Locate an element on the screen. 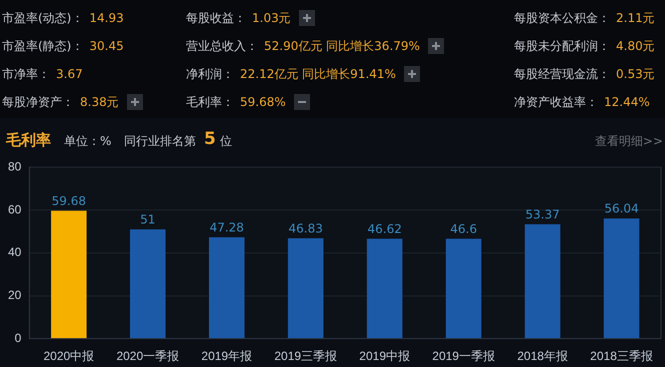 The width and height of the screenshot is (665, 367). y-tick-label: 40 is located at coordinates (15, 252).